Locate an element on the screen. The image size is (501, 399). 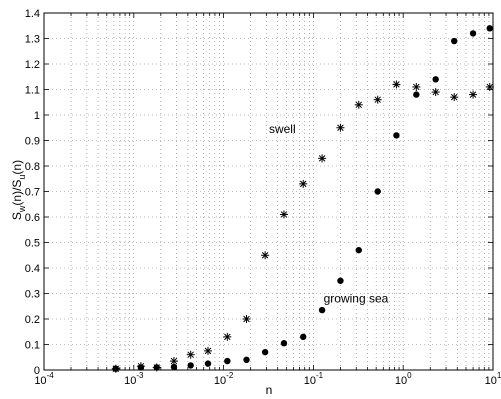
y-tick-label: 0.5 is located at coordinates (32, 244).